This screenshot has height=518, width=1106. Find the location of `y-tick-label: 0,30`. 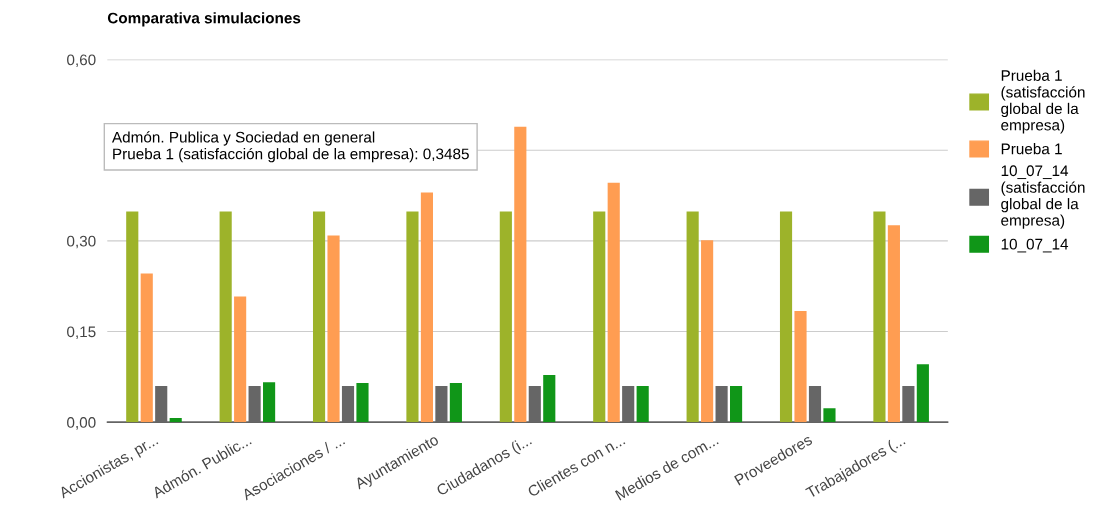

y-tick-label: 0,30 is located at coordinates (81, 242).